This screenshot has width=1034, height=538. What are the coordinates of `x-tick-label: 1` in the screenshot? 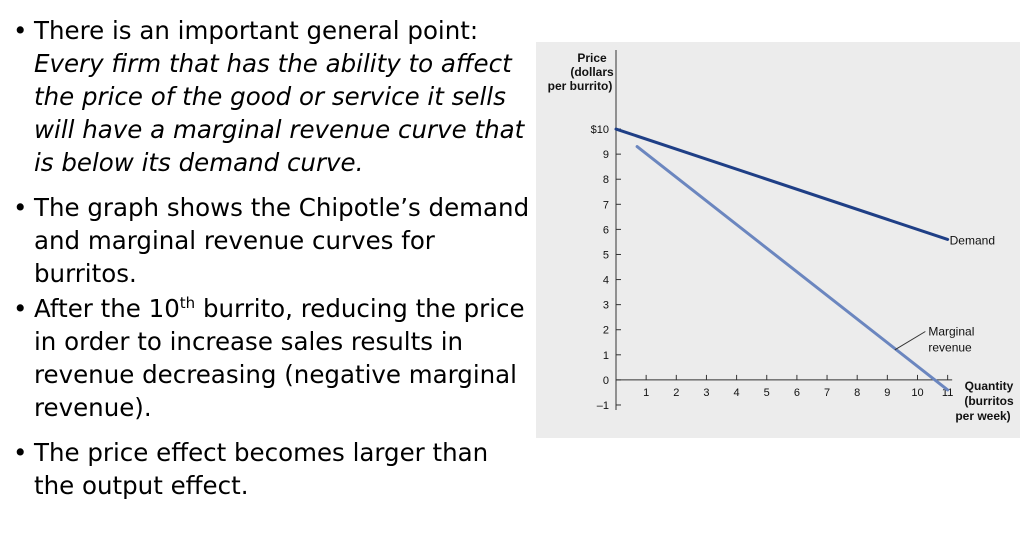 It's located at (646, 393).